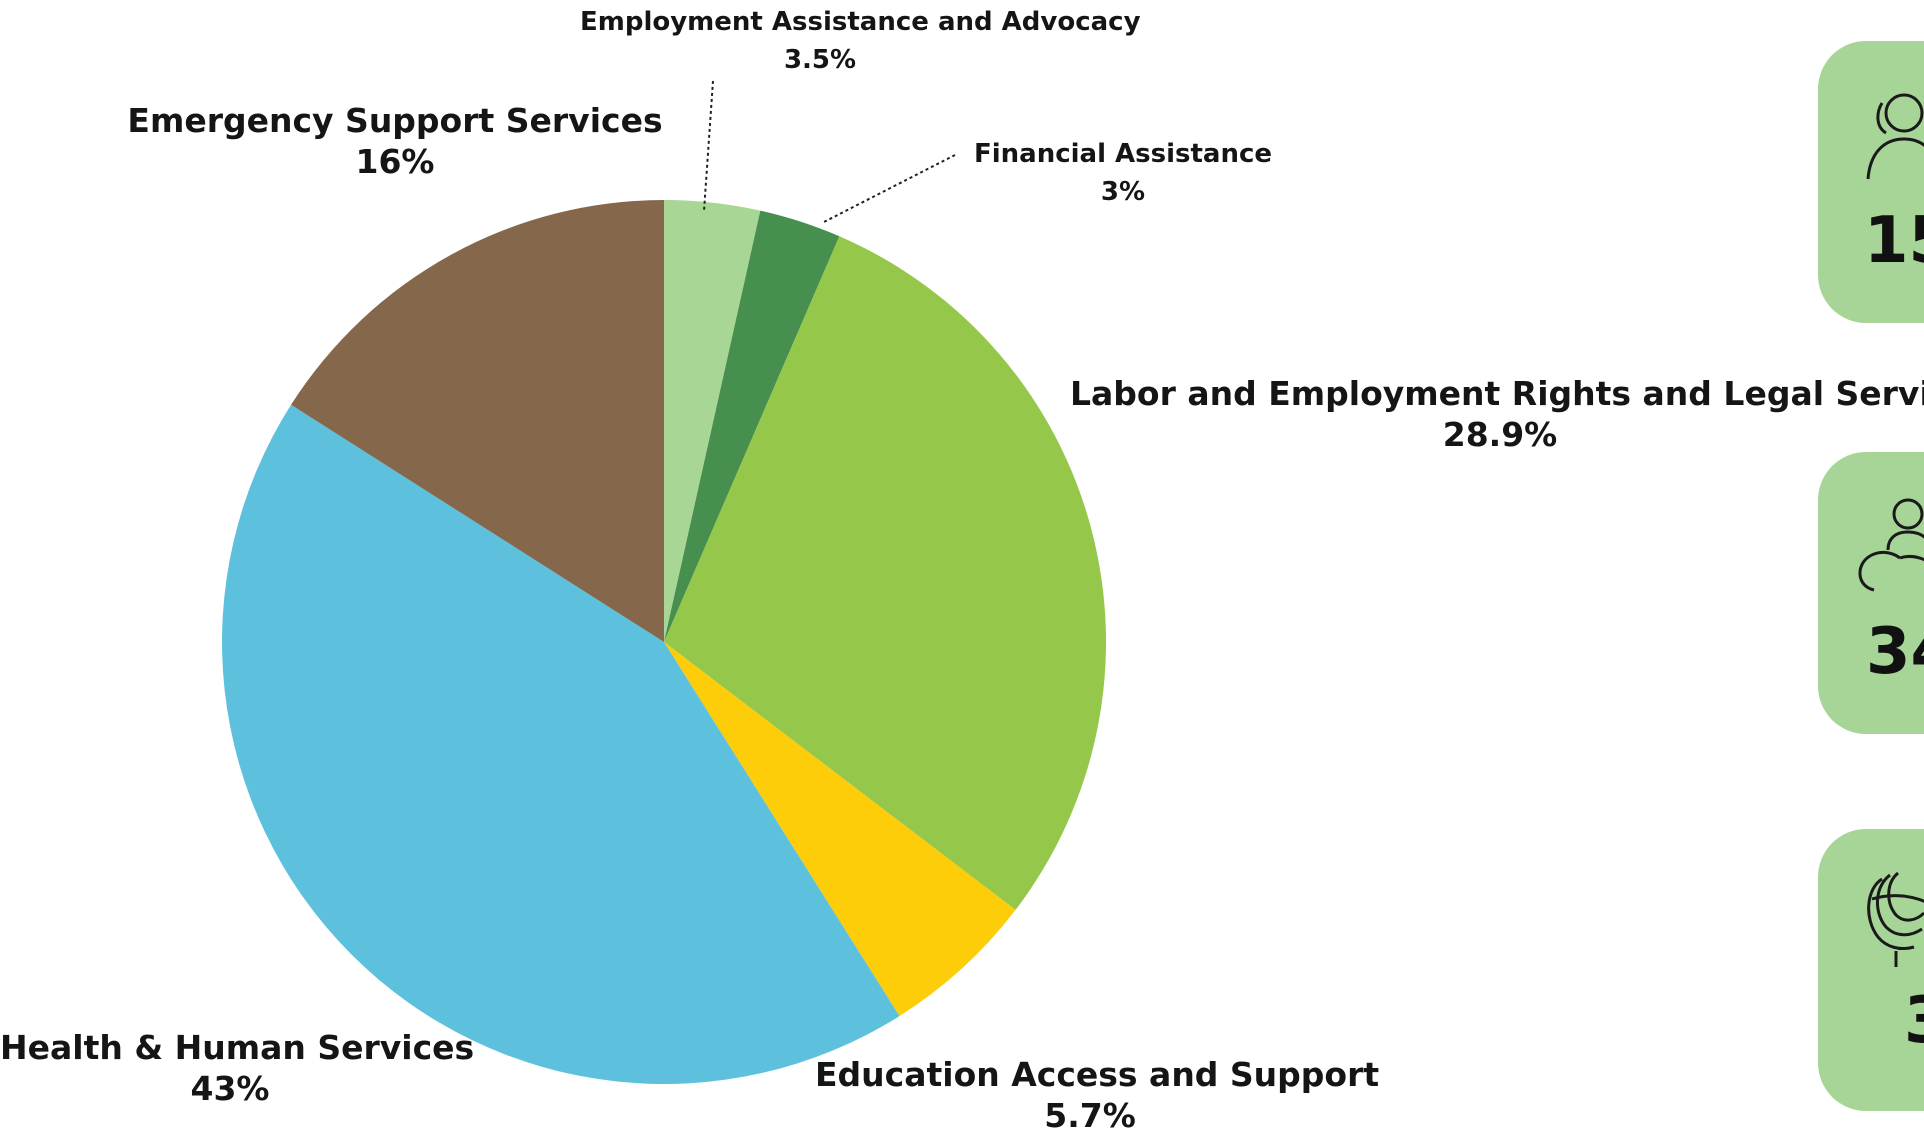  I want to click on globe-icon, so click(1895, 919).